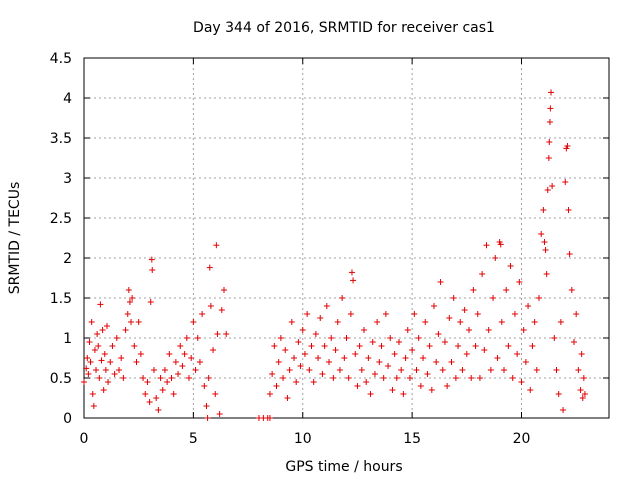  I want to click on y-tick-label: 3, so click(67, 179).